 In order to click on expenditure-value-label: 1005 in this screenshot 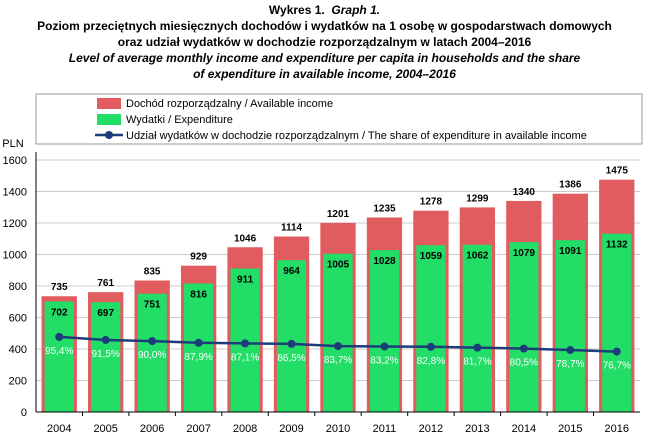, I will do `click(338, 265)`.